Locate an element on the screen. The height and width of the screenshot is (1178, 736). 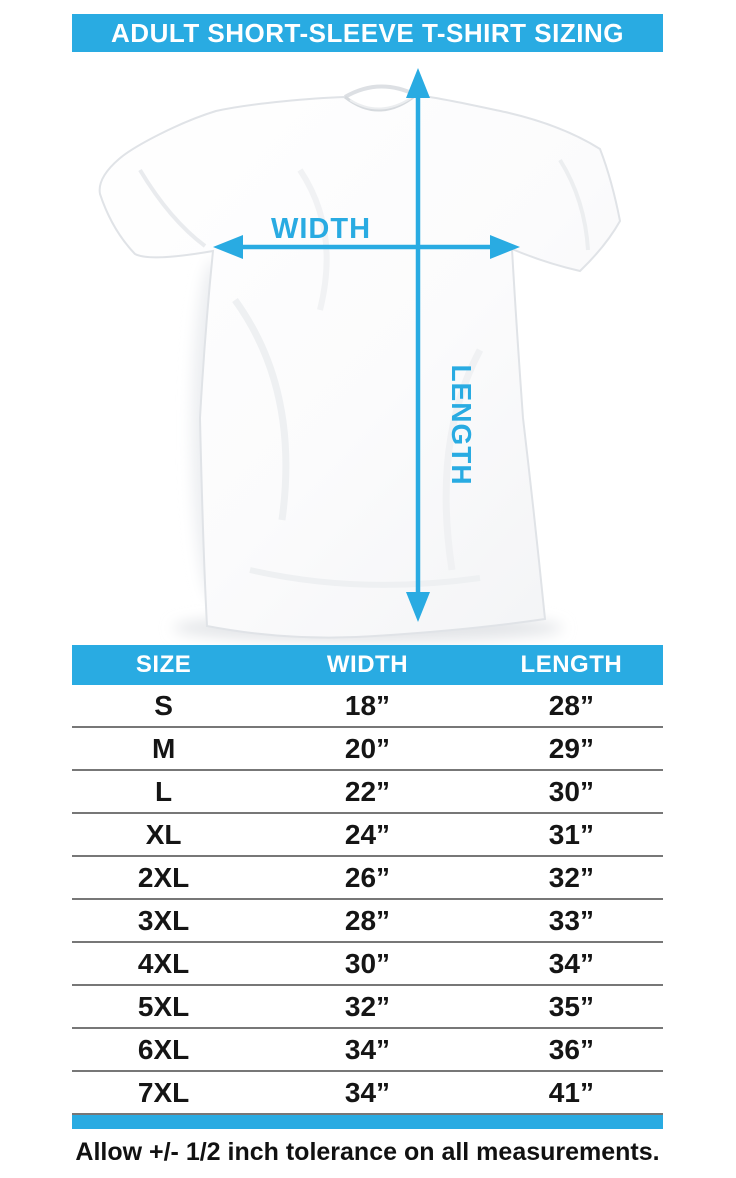
table-row: M 20” 29” is located at coordinates (367, 749).